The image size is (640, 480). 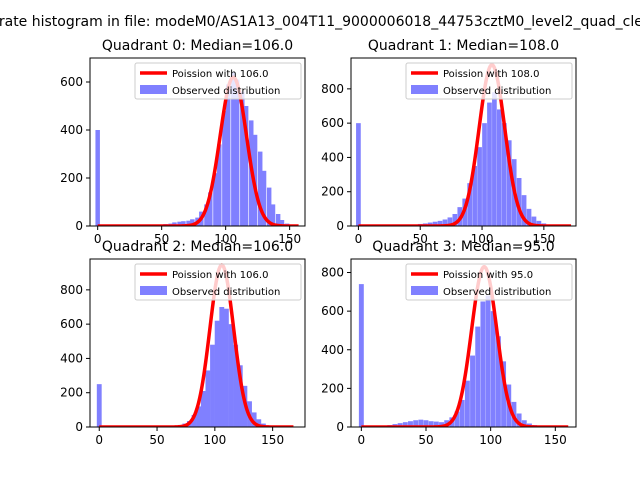 I want to click on chart-title: Quadrant 0: Median=106.0, so click(x=197, y=46).